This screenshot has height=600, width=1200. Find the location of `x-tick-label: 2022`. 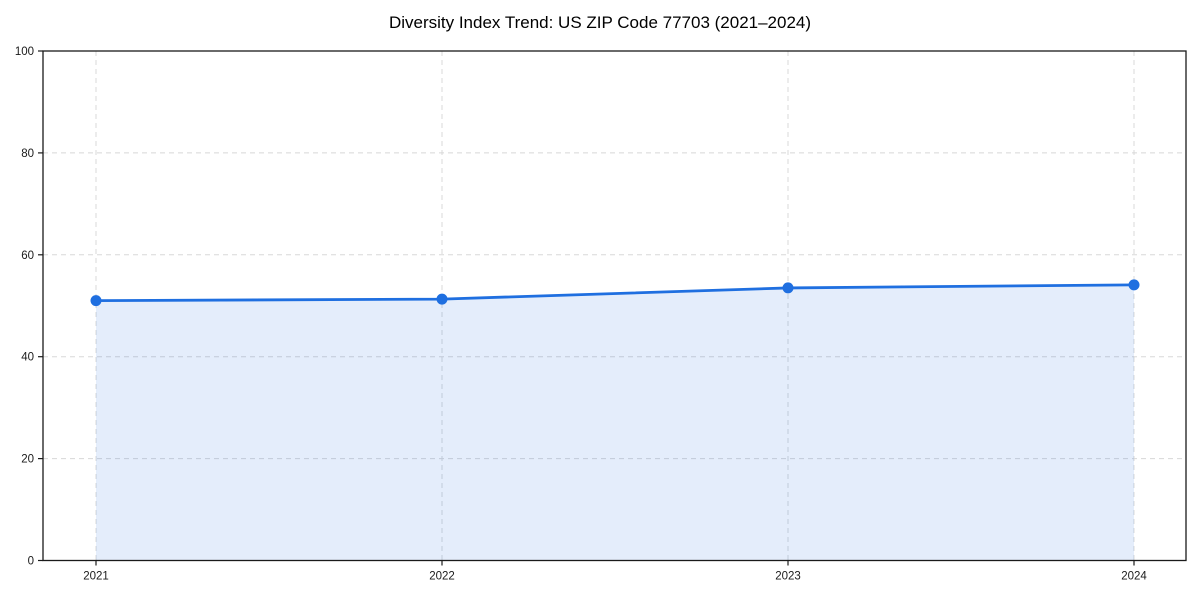

x-tick-label: 2022 is located at coordinates (442, 577).